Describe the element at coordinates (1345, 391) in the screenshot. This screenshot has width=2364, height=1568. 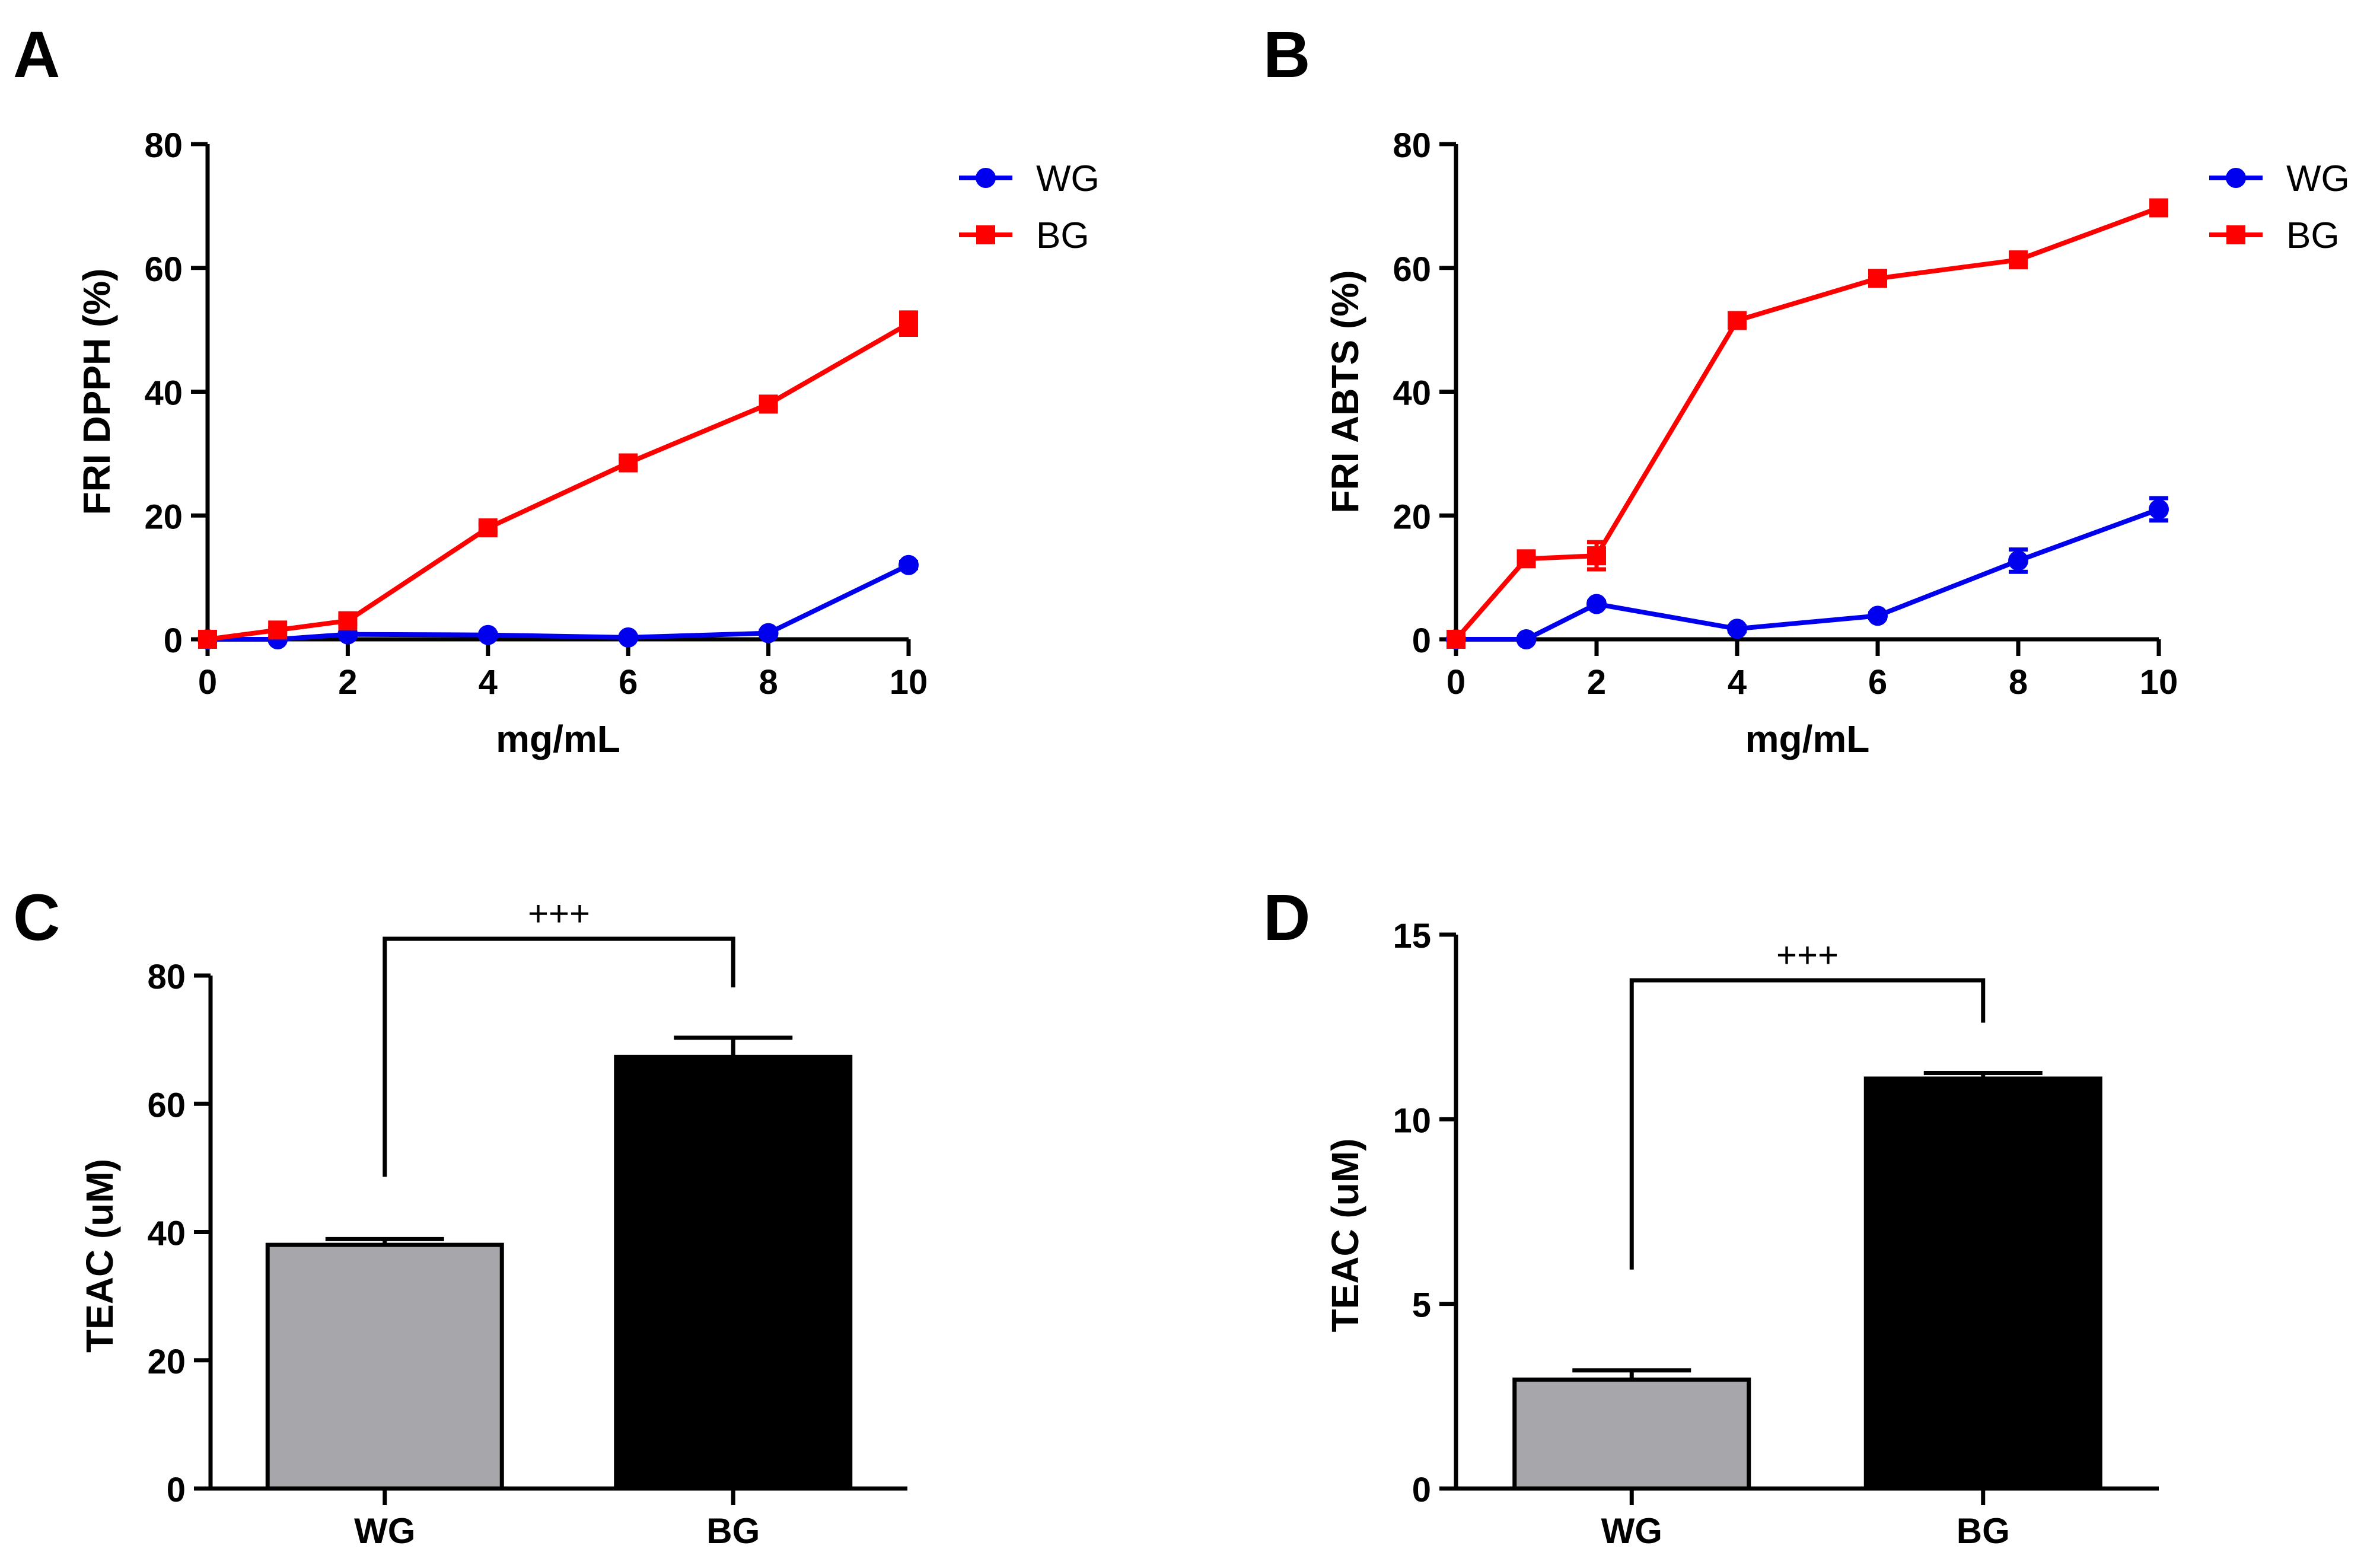
I see `y-axis-label: FRI ABTS (%)` at that location.